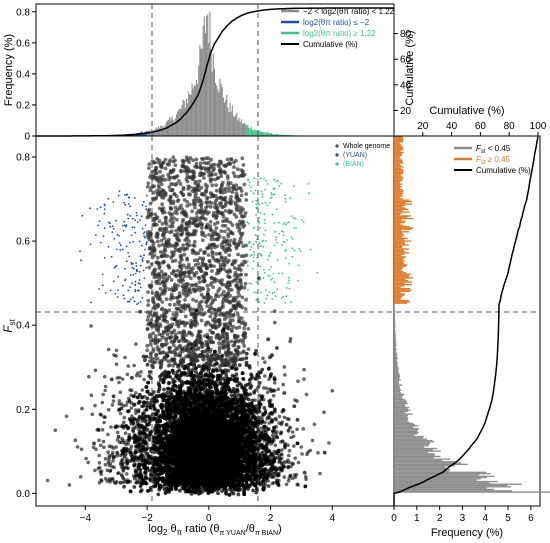 Image resolution: width=550 pixels, height=543 pixels. What do you see at coordinates (339, 33) in the screenshot?
I see `top-legend-right: log2(θπ ratio) ≥ 1.22` at bounding box center [339, 33].